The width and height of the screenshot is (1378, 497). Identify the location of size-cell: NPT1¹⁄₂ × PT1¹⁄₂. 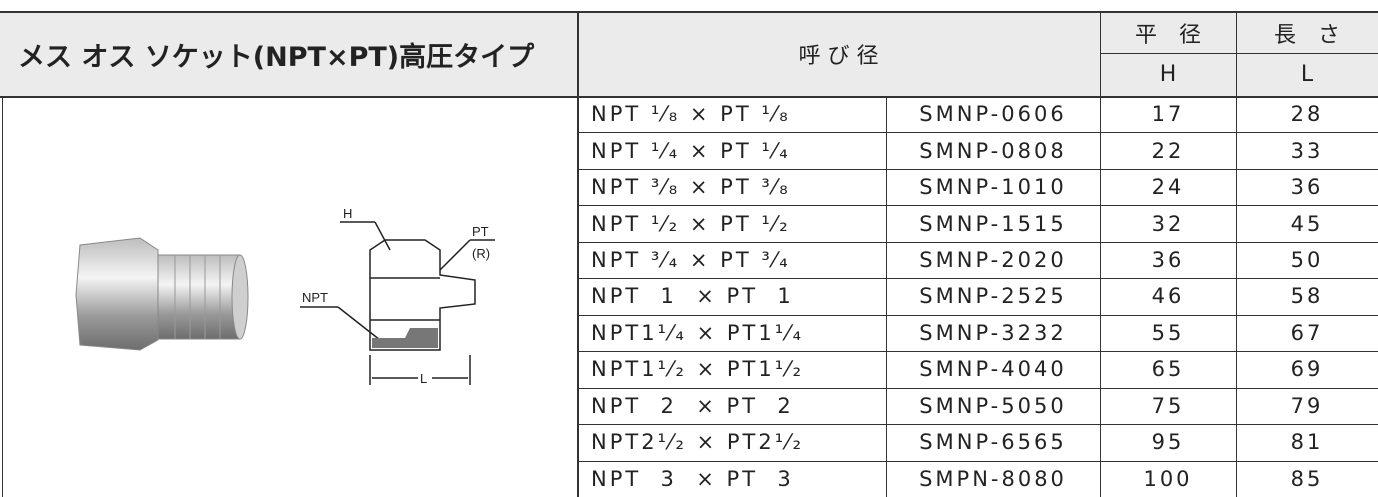
(698, 369).